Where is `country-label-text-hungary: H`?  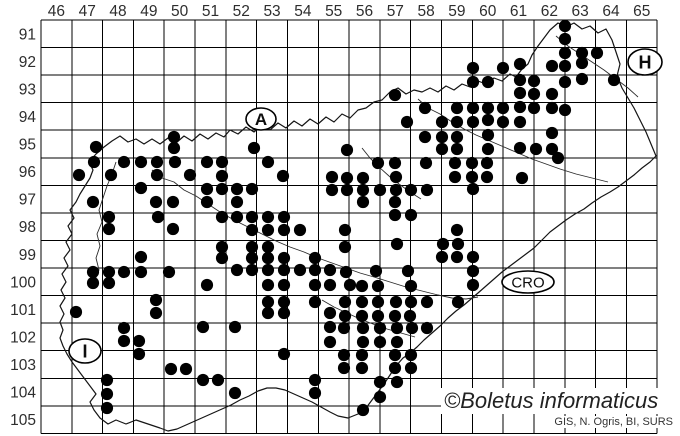 country-label-text-hungary: H is located at coordinates (645, 62).